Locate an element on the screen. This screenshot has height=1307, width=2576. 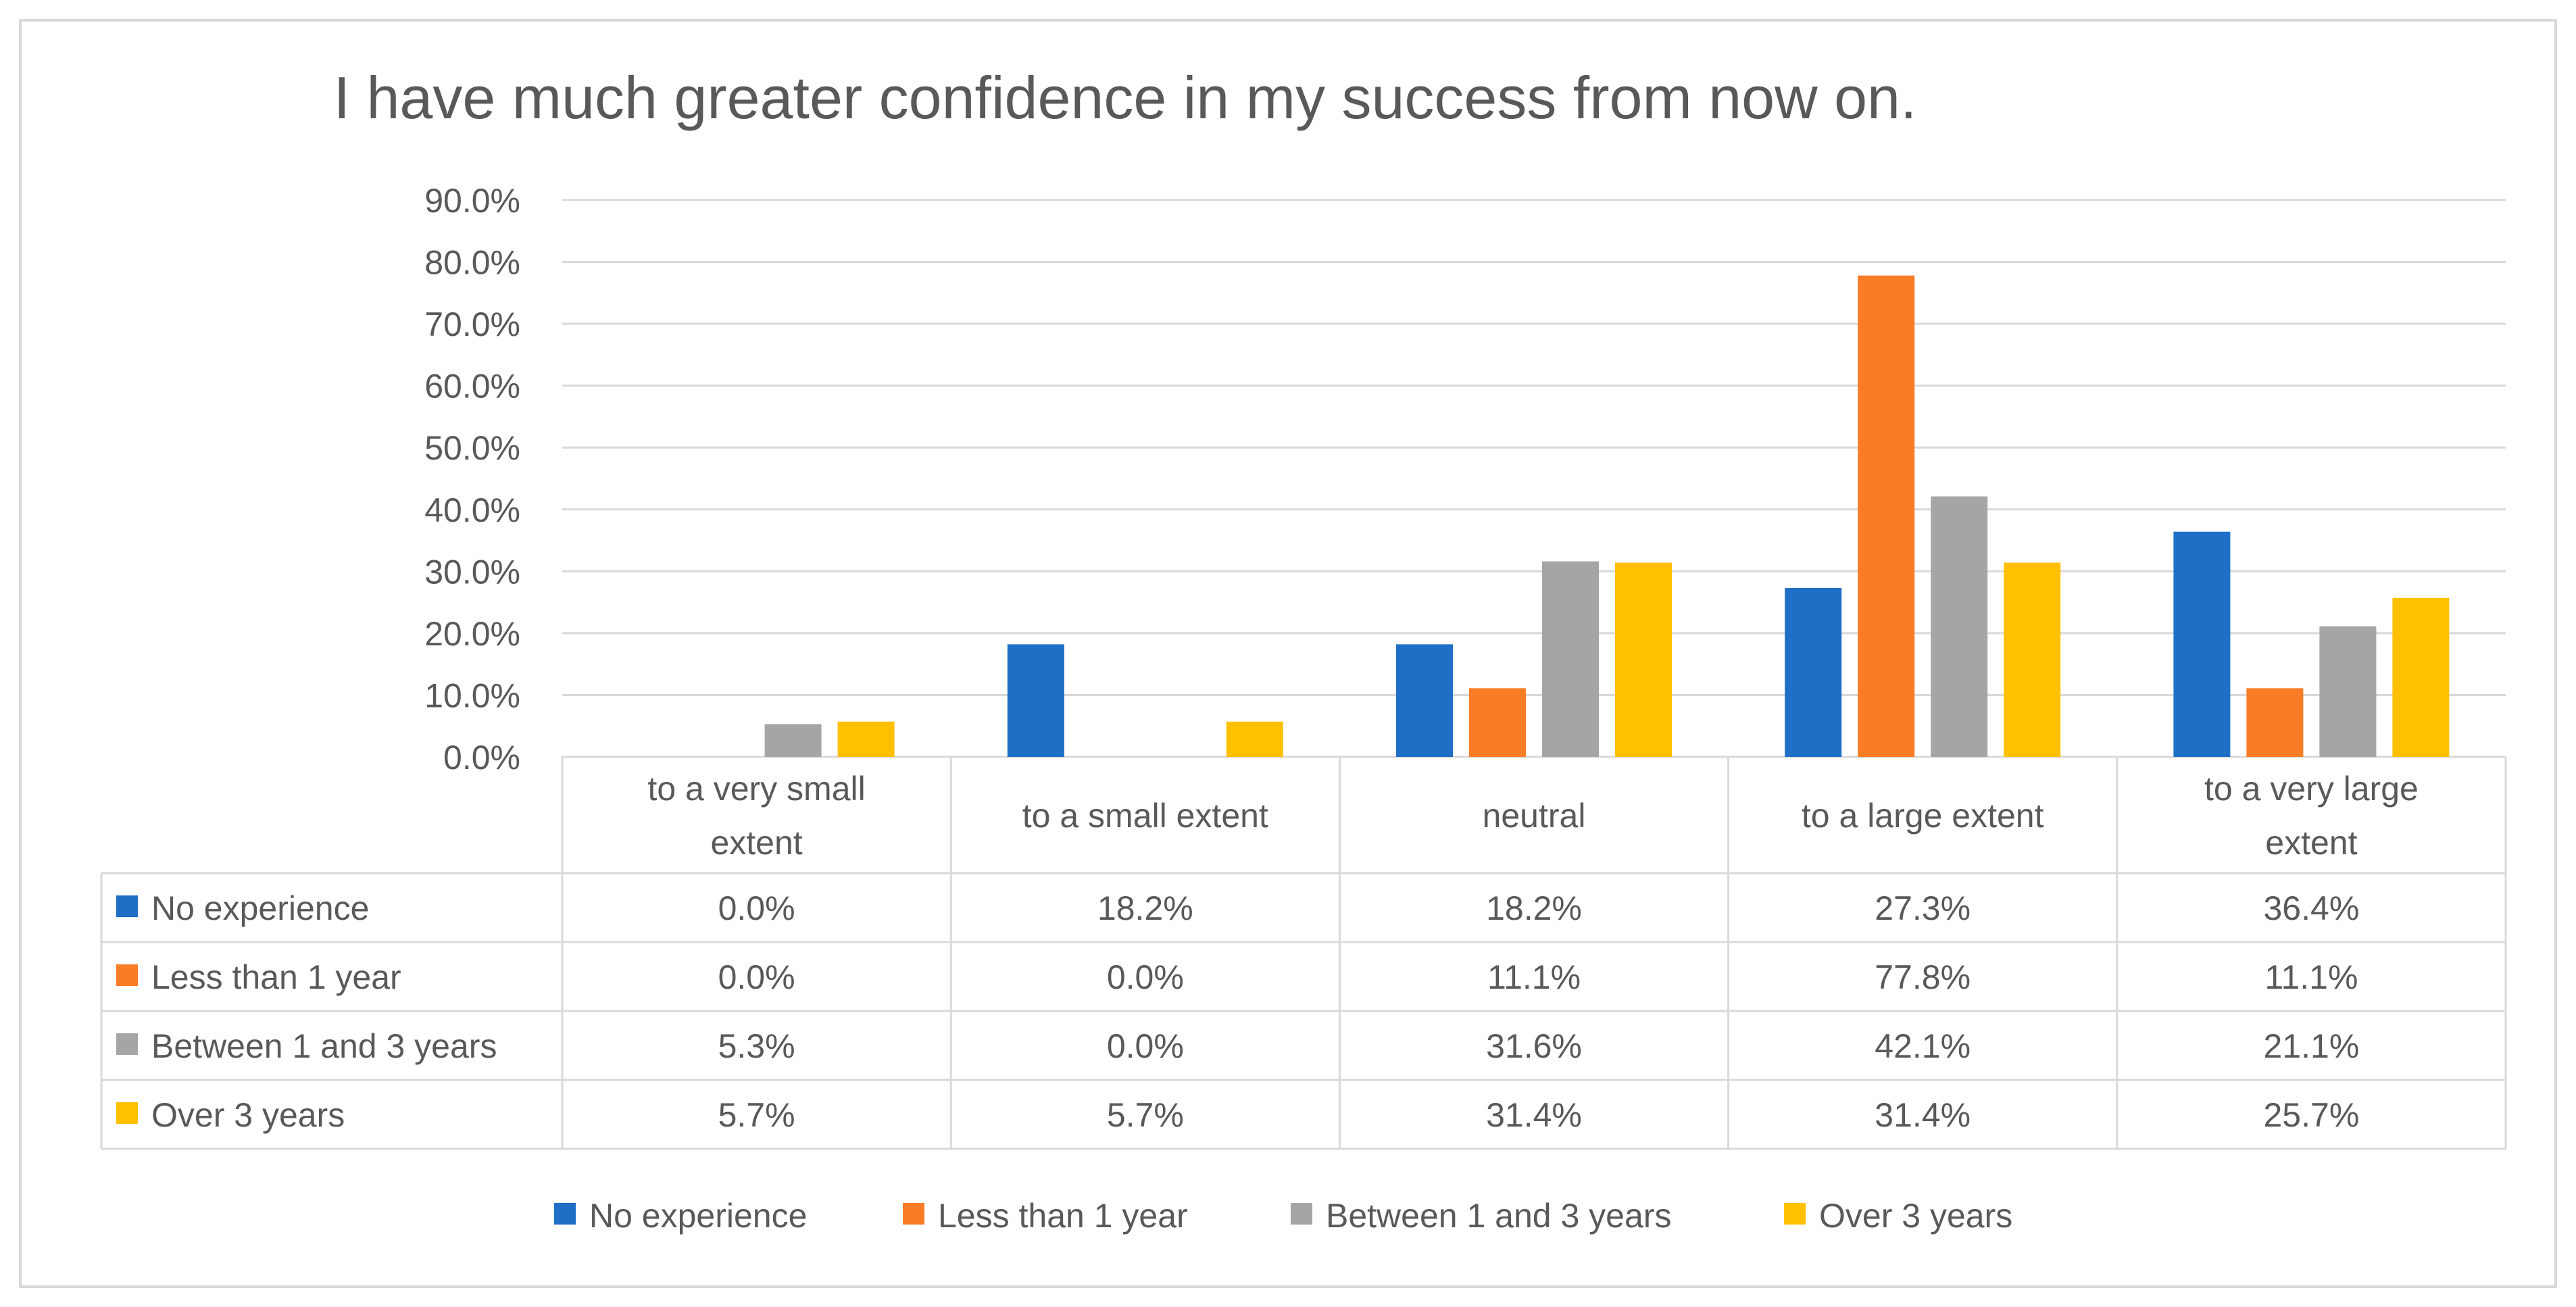
table-series-label: Less than 1 year is located at coordinates (276, 977).